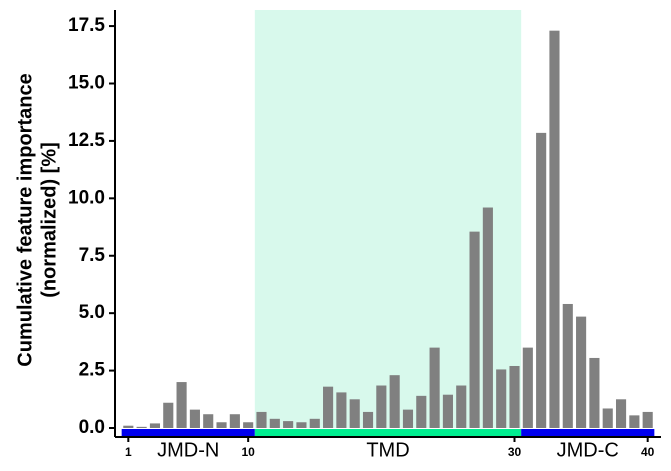 The height and width of the screenshot is (471, 671). What do you see at coordinates (588, 450) in the screenshot?
I see `region-label: JMD-C` at bounding box center [588, 450].